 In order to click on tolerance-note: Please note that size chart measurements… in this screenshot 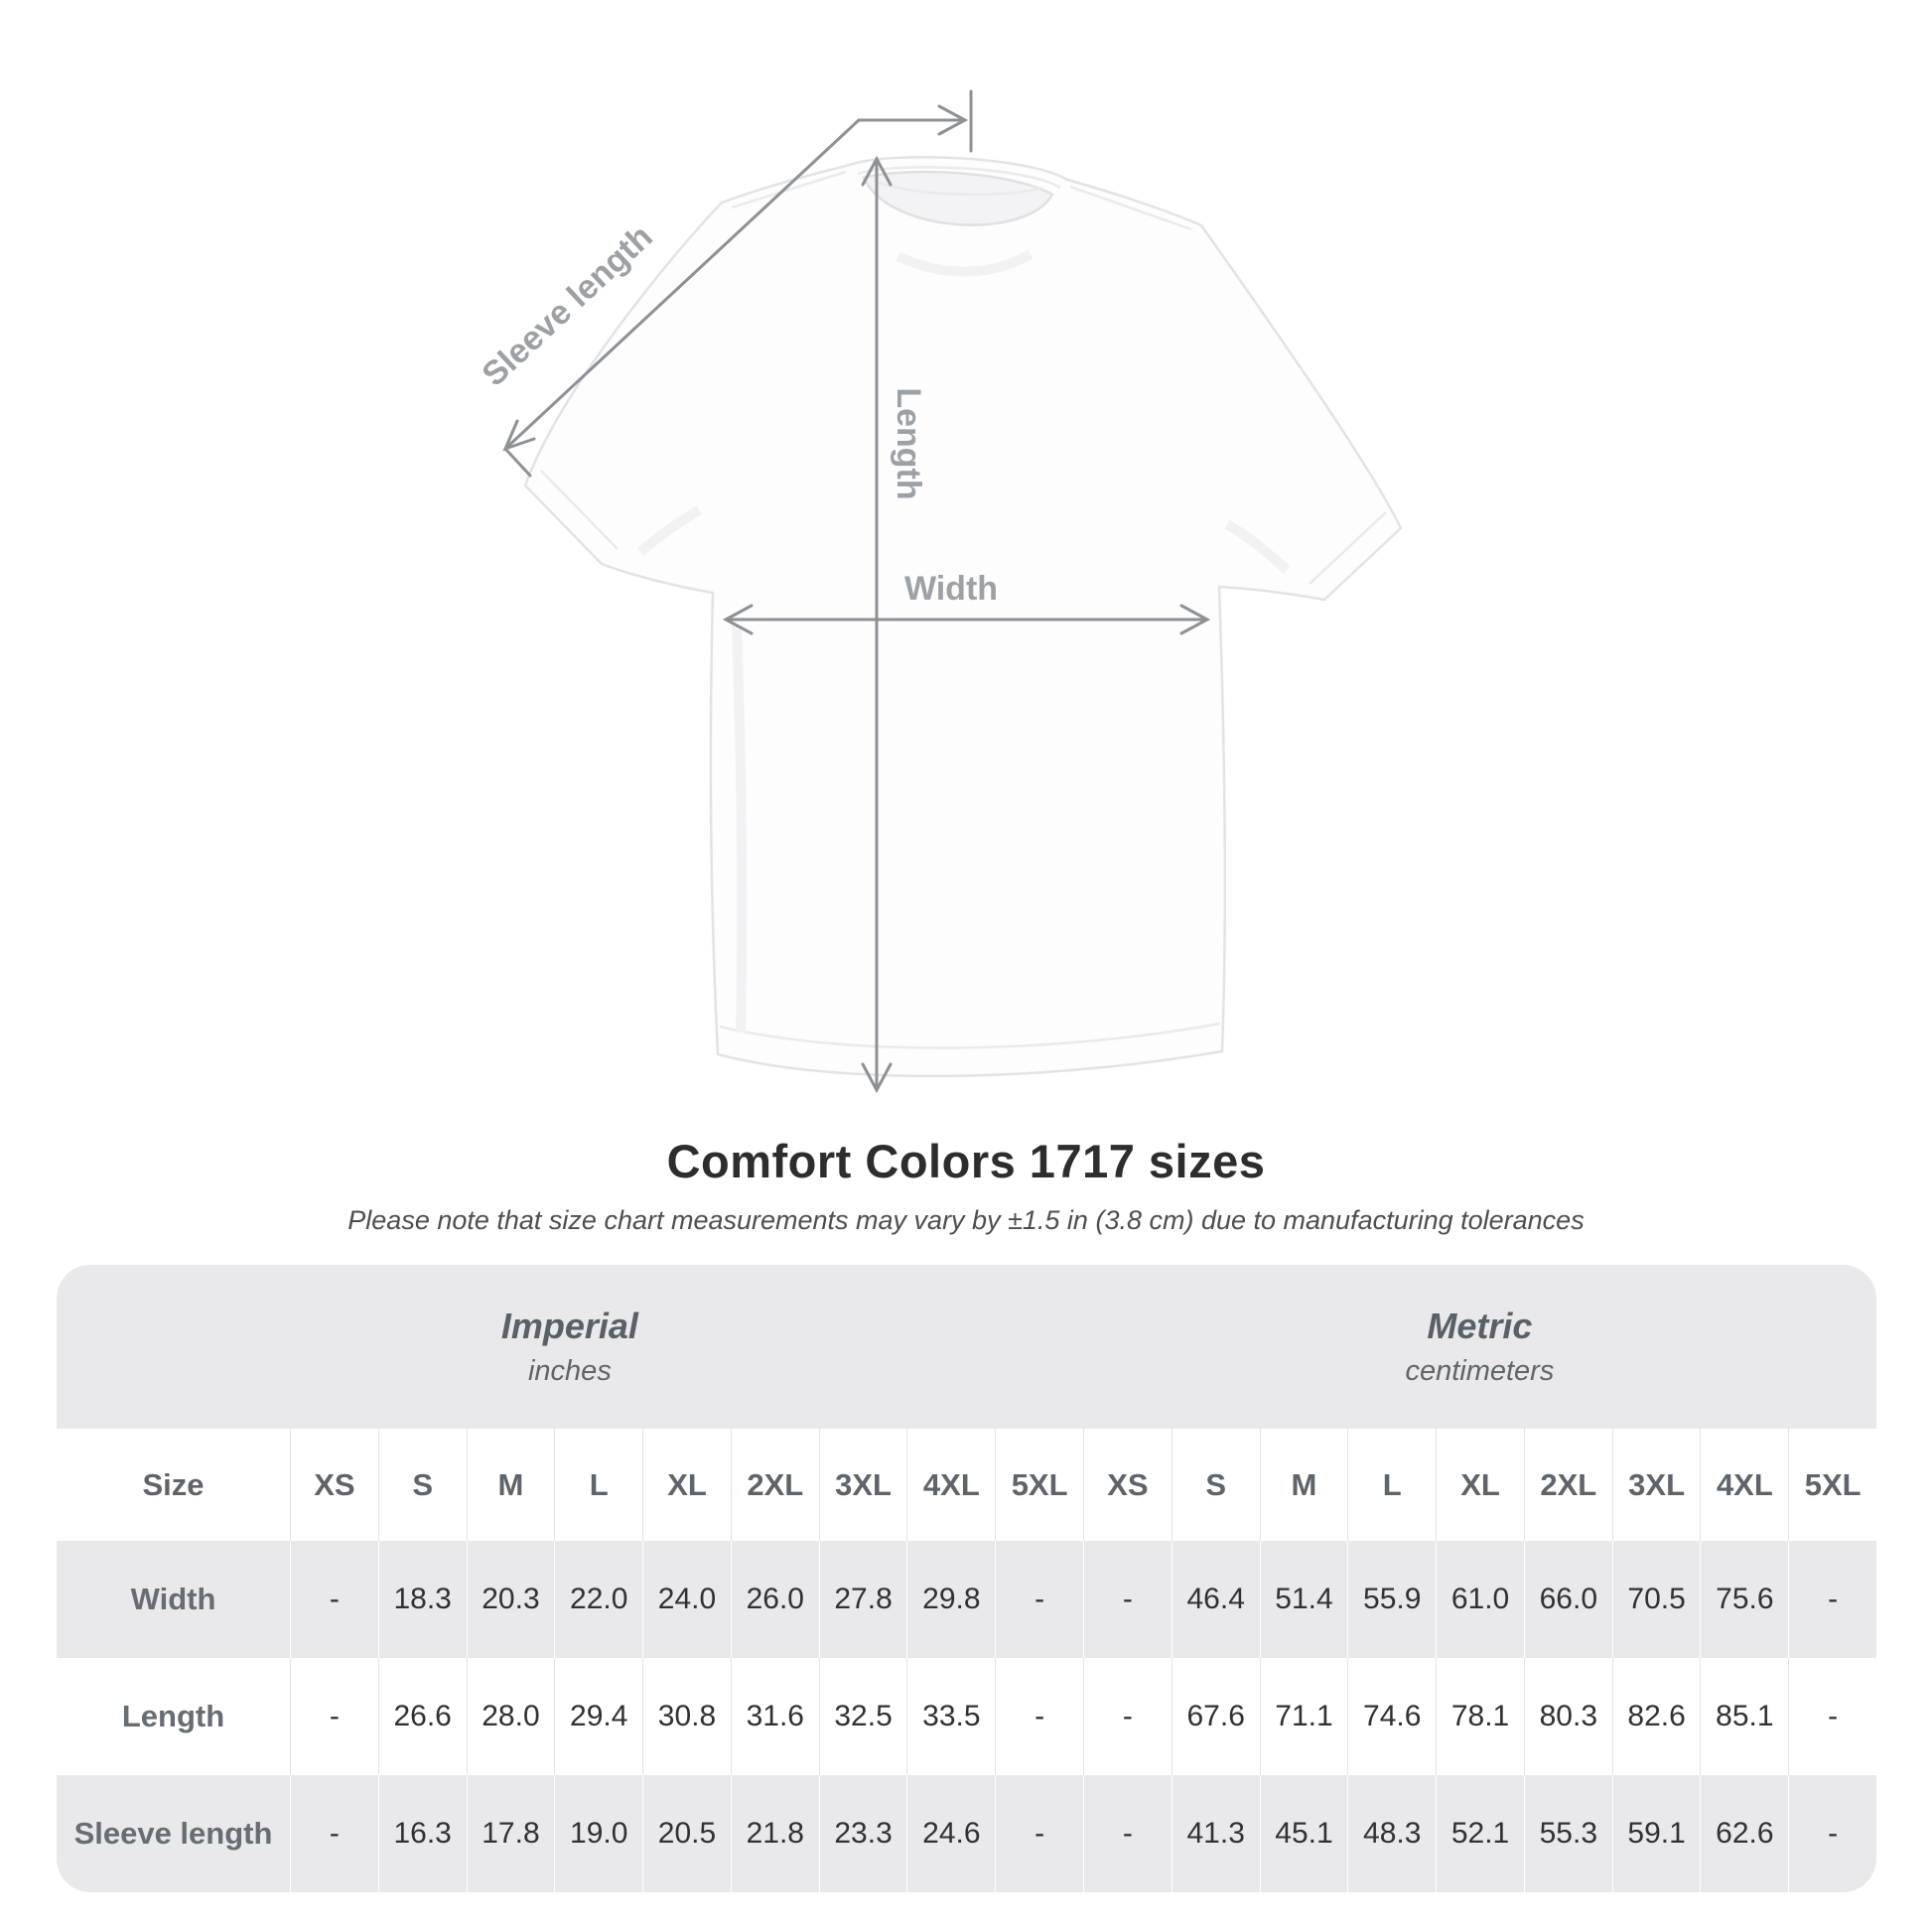, I will do `click(966, 1220)`.